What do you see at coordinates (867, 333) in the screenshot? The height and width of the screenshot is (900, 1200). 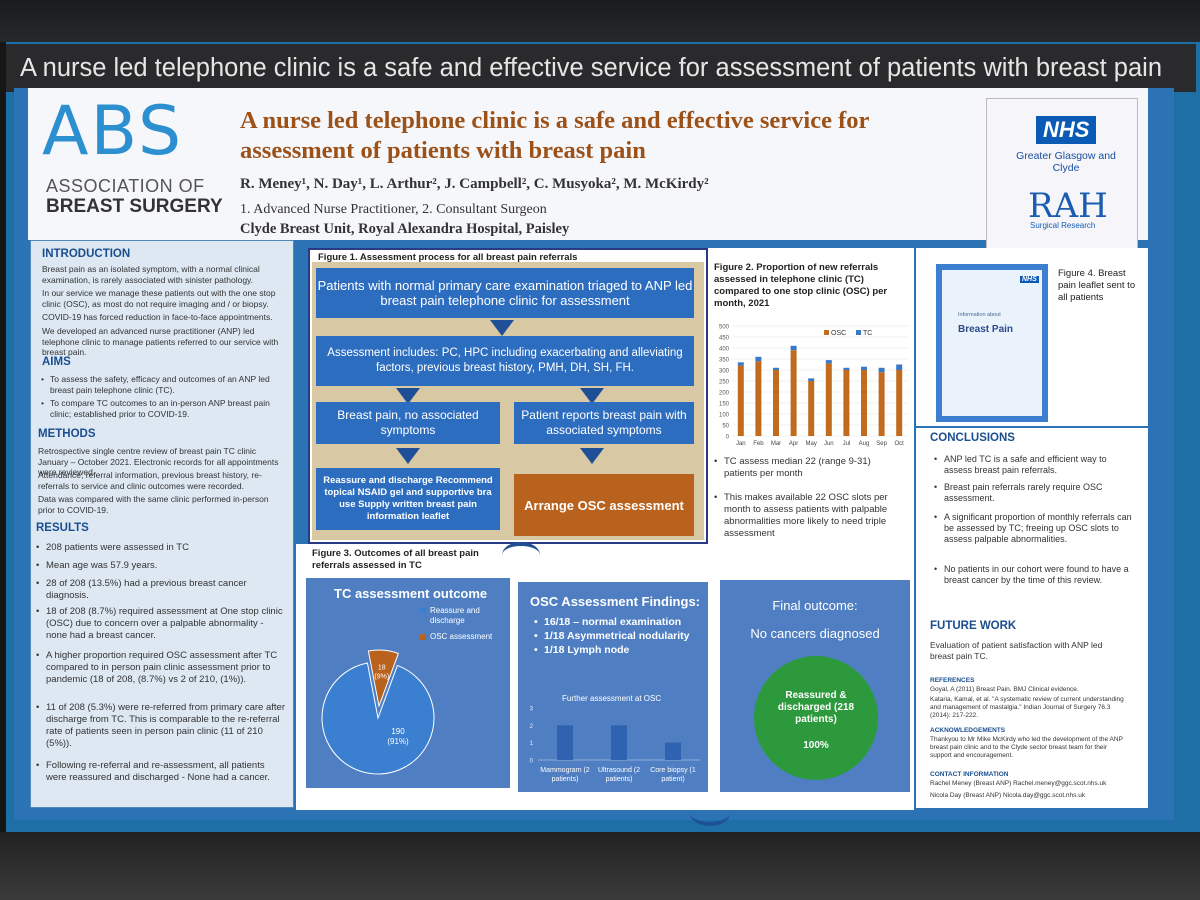 I see `legend-label-tc: TC` at bounding box center [867, 333].